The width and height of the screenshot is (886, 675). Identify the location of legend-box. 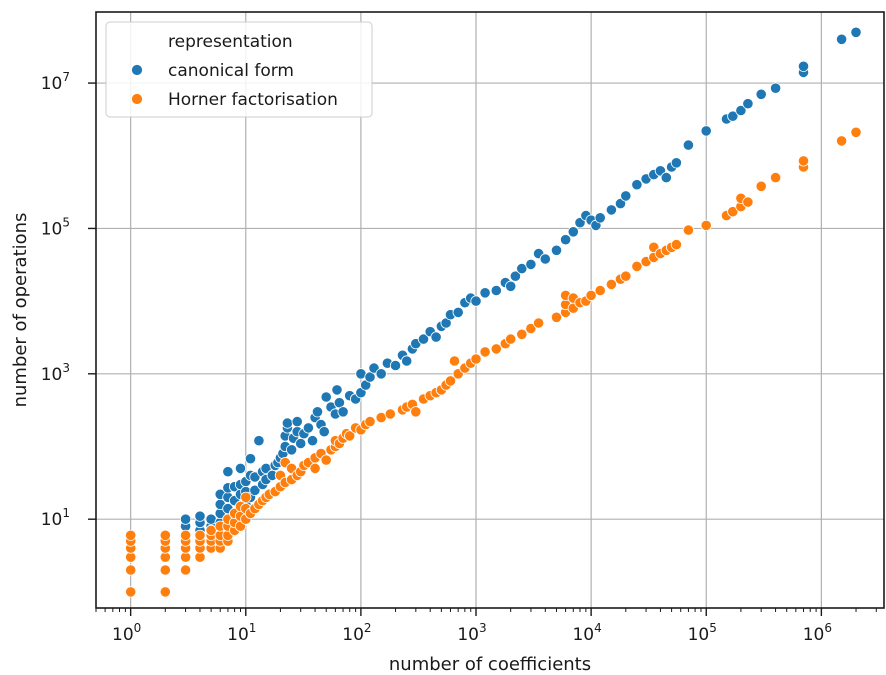
(239, 69).